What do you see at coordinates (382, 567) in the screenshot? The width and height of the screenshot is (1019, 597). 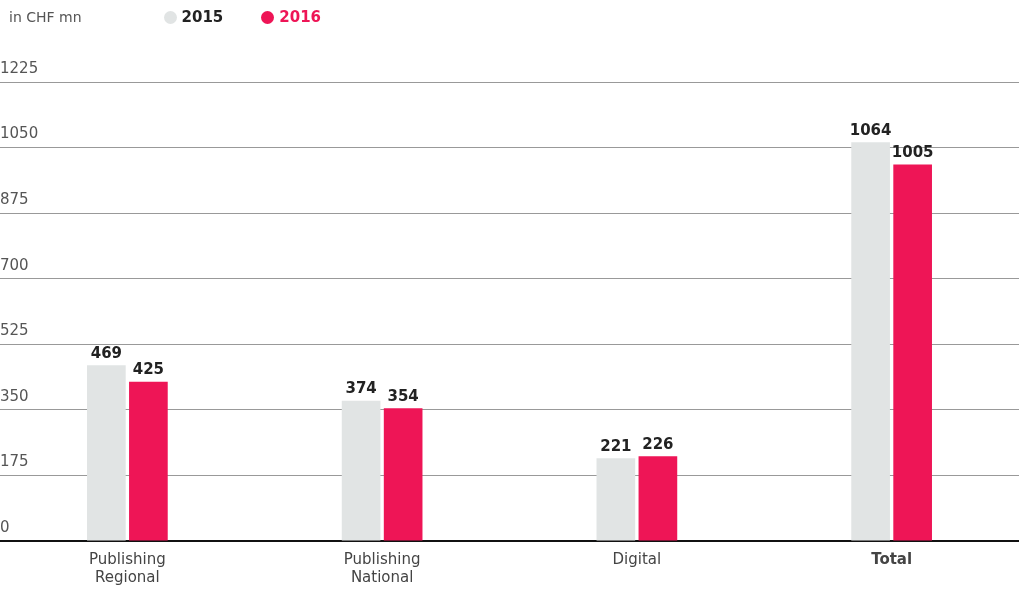 I see `x-tick-label: Publishing National` at bounding box center [382, 567].